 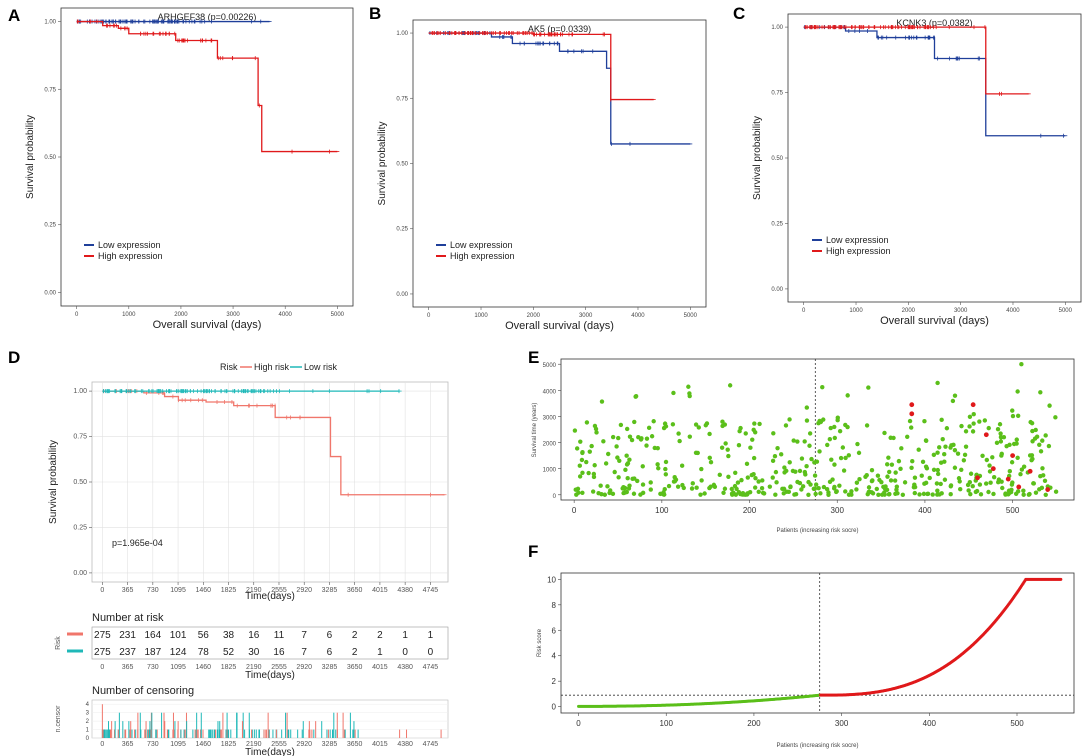 What do you see at coordinates (739, 13) in the screenshot?
I see `panel-letter-c: C` at bounding box center [739, 13].